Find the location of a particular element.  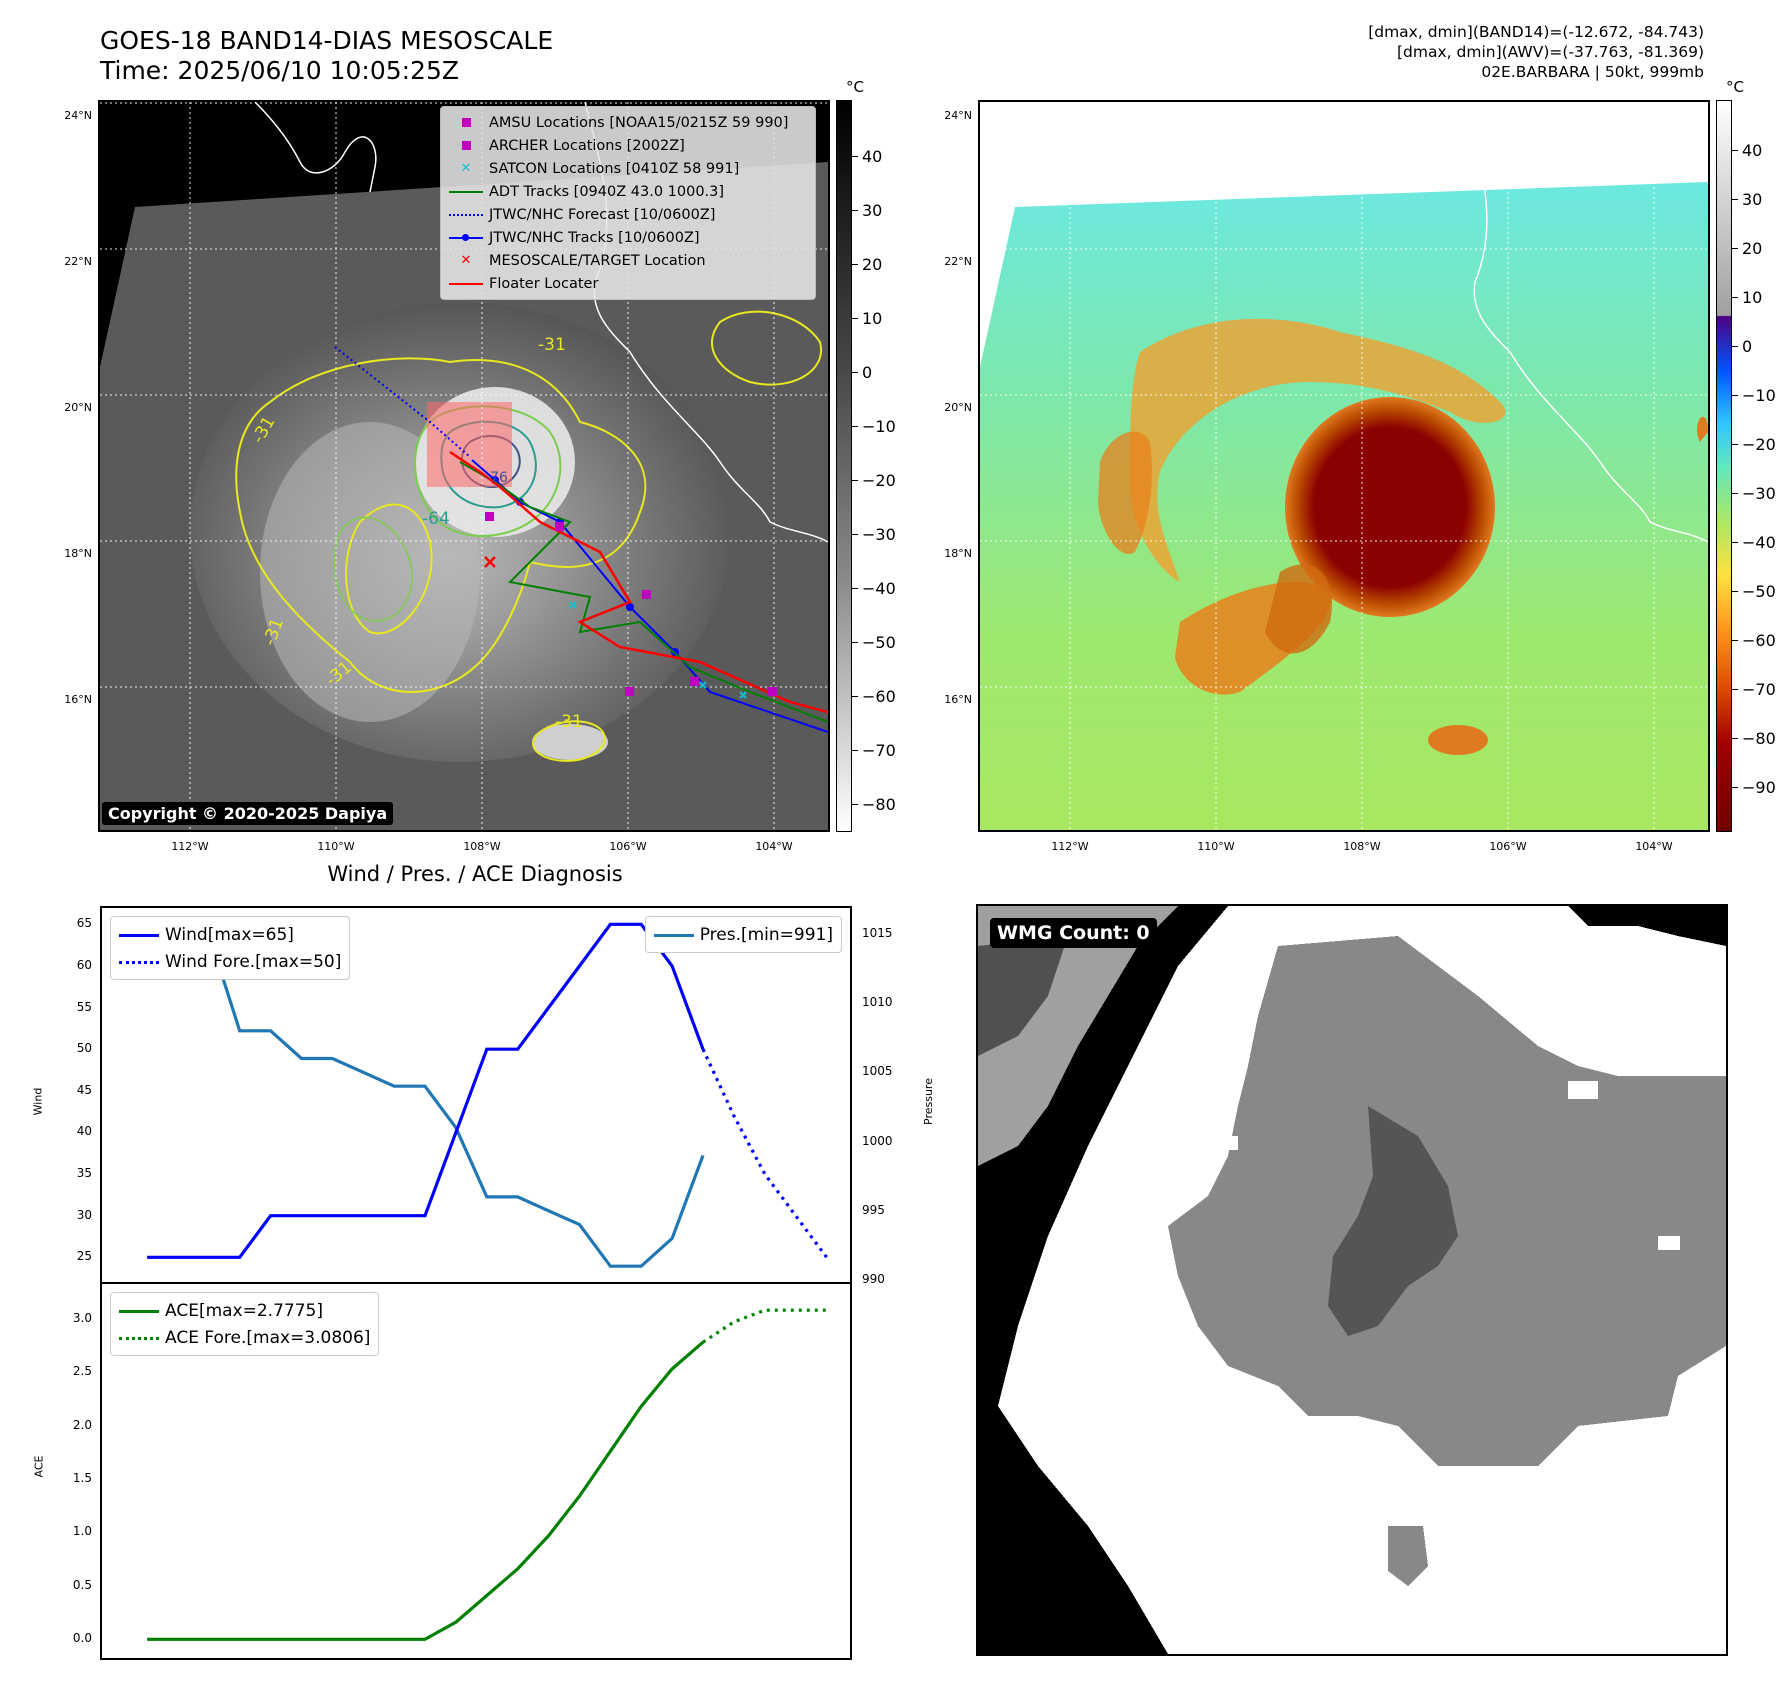

wmg-dark-core is located at coordinates (1393, 1221).